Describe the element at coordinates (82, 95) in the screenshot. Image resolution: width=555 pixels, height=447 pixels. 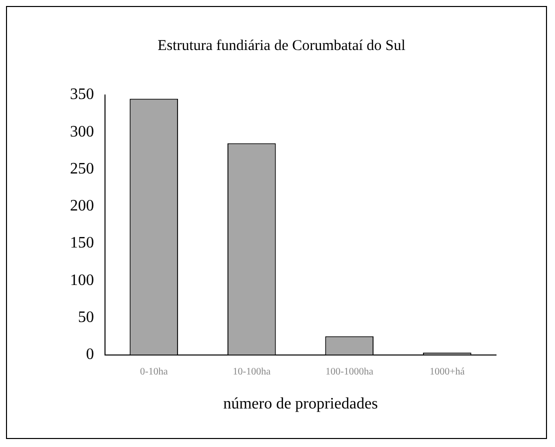
I see `y-tick-label: 350` at that location.